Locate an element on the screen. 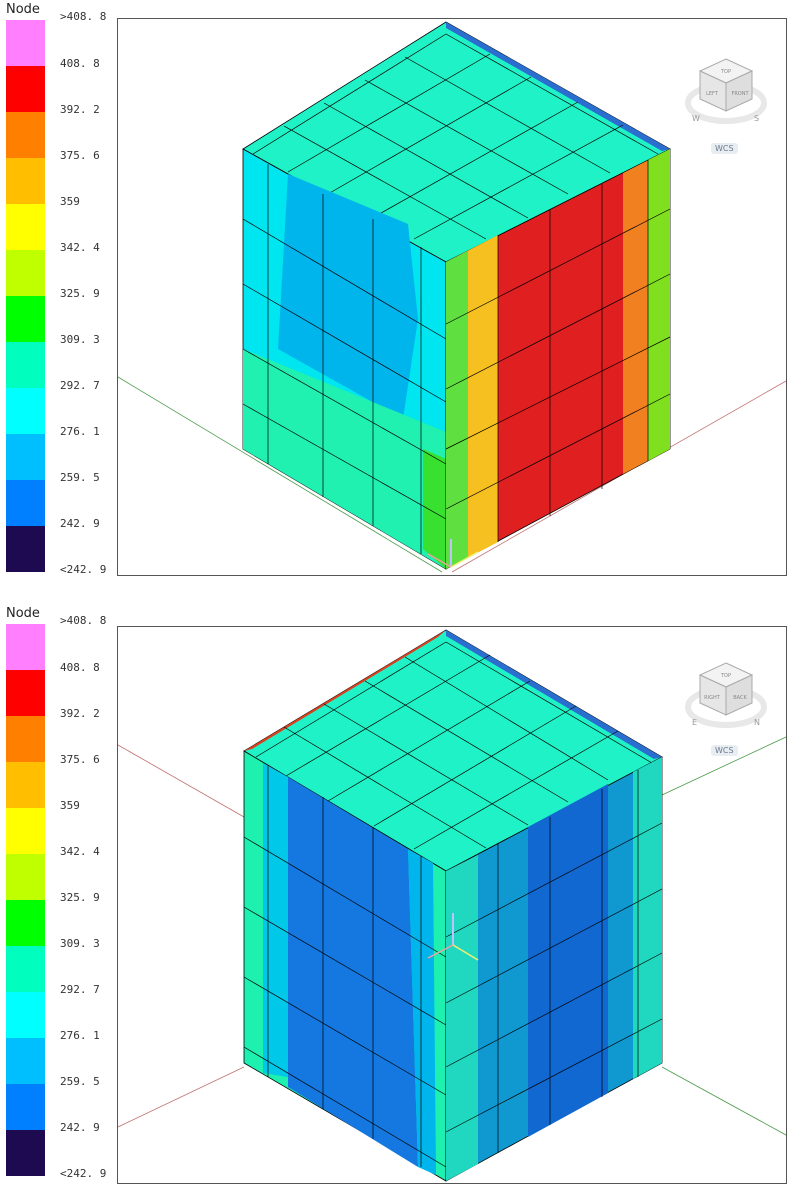  viewcube-widget: TOP RIGHT BACK E N is located at coordinates (726, 705).